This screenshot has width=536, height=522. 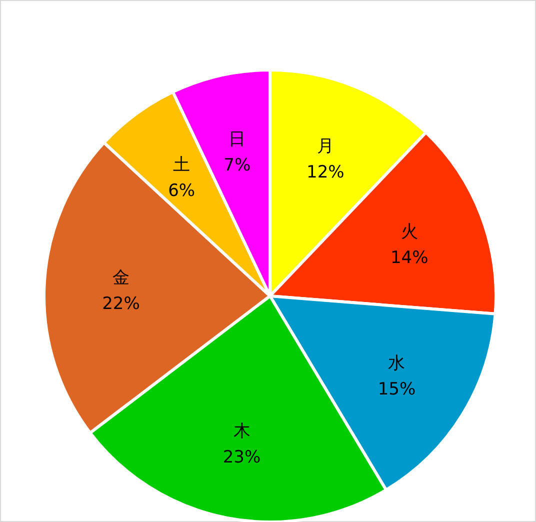 I want to click on data-label: 7%, so click(x=237, y=166).